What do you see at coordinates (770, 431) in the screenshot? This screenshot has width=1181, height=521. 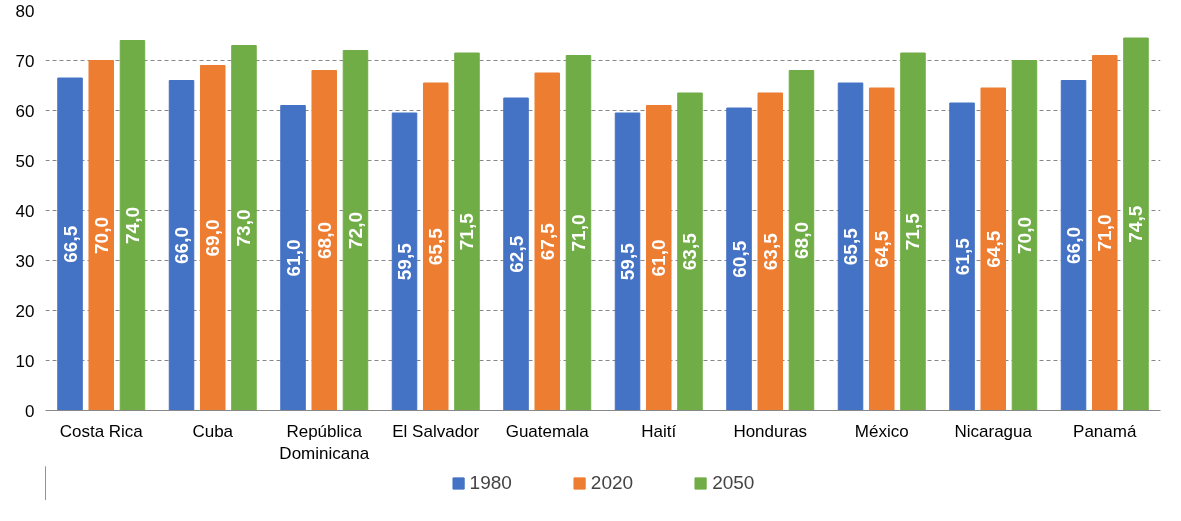 I see `x-tick-label: Honduras` at bounding box center [770, 431].